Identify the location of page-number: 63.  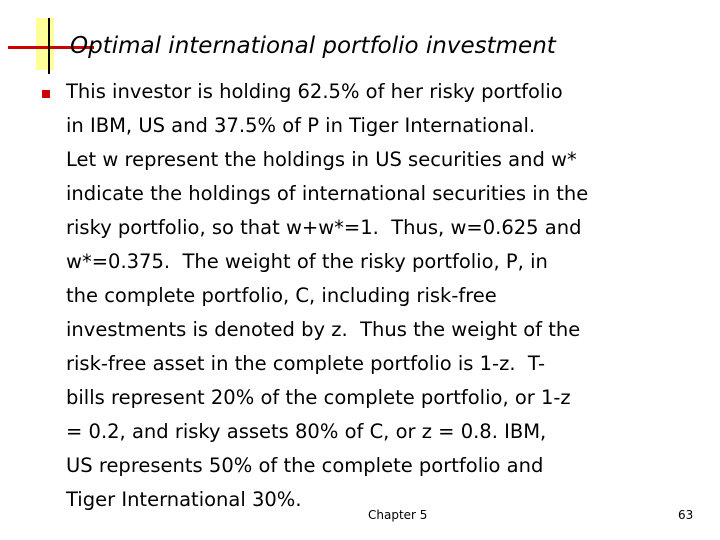
(686, 515).